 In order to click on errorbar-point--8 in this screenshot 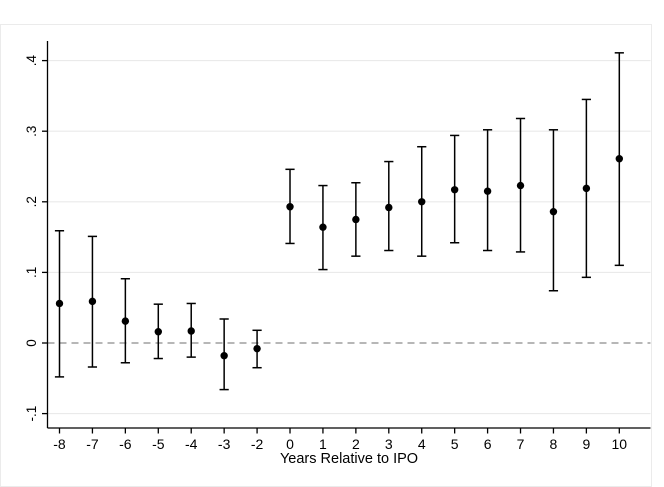, I will do `click(59, 303)`.